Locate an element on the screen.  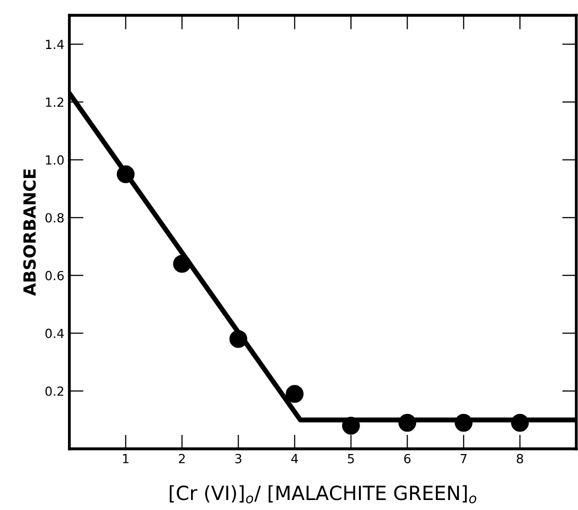
y-tick-label: 1.2 is located at coordinates (55, 102).